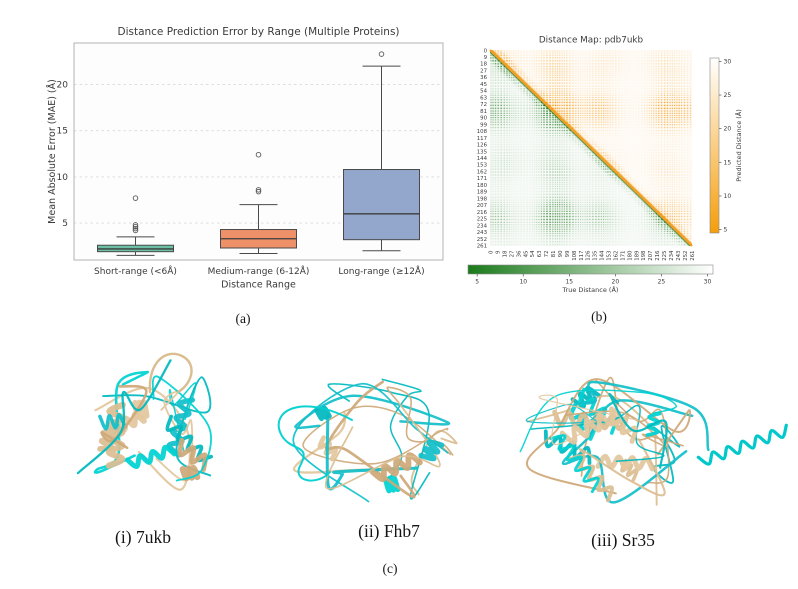 Image resolution: width=798 pixels, height=589 pixels. Describe the element at coordinates (482, 199) in the screenshot. I see `heatmap-y-tick-label: 198` at that location.